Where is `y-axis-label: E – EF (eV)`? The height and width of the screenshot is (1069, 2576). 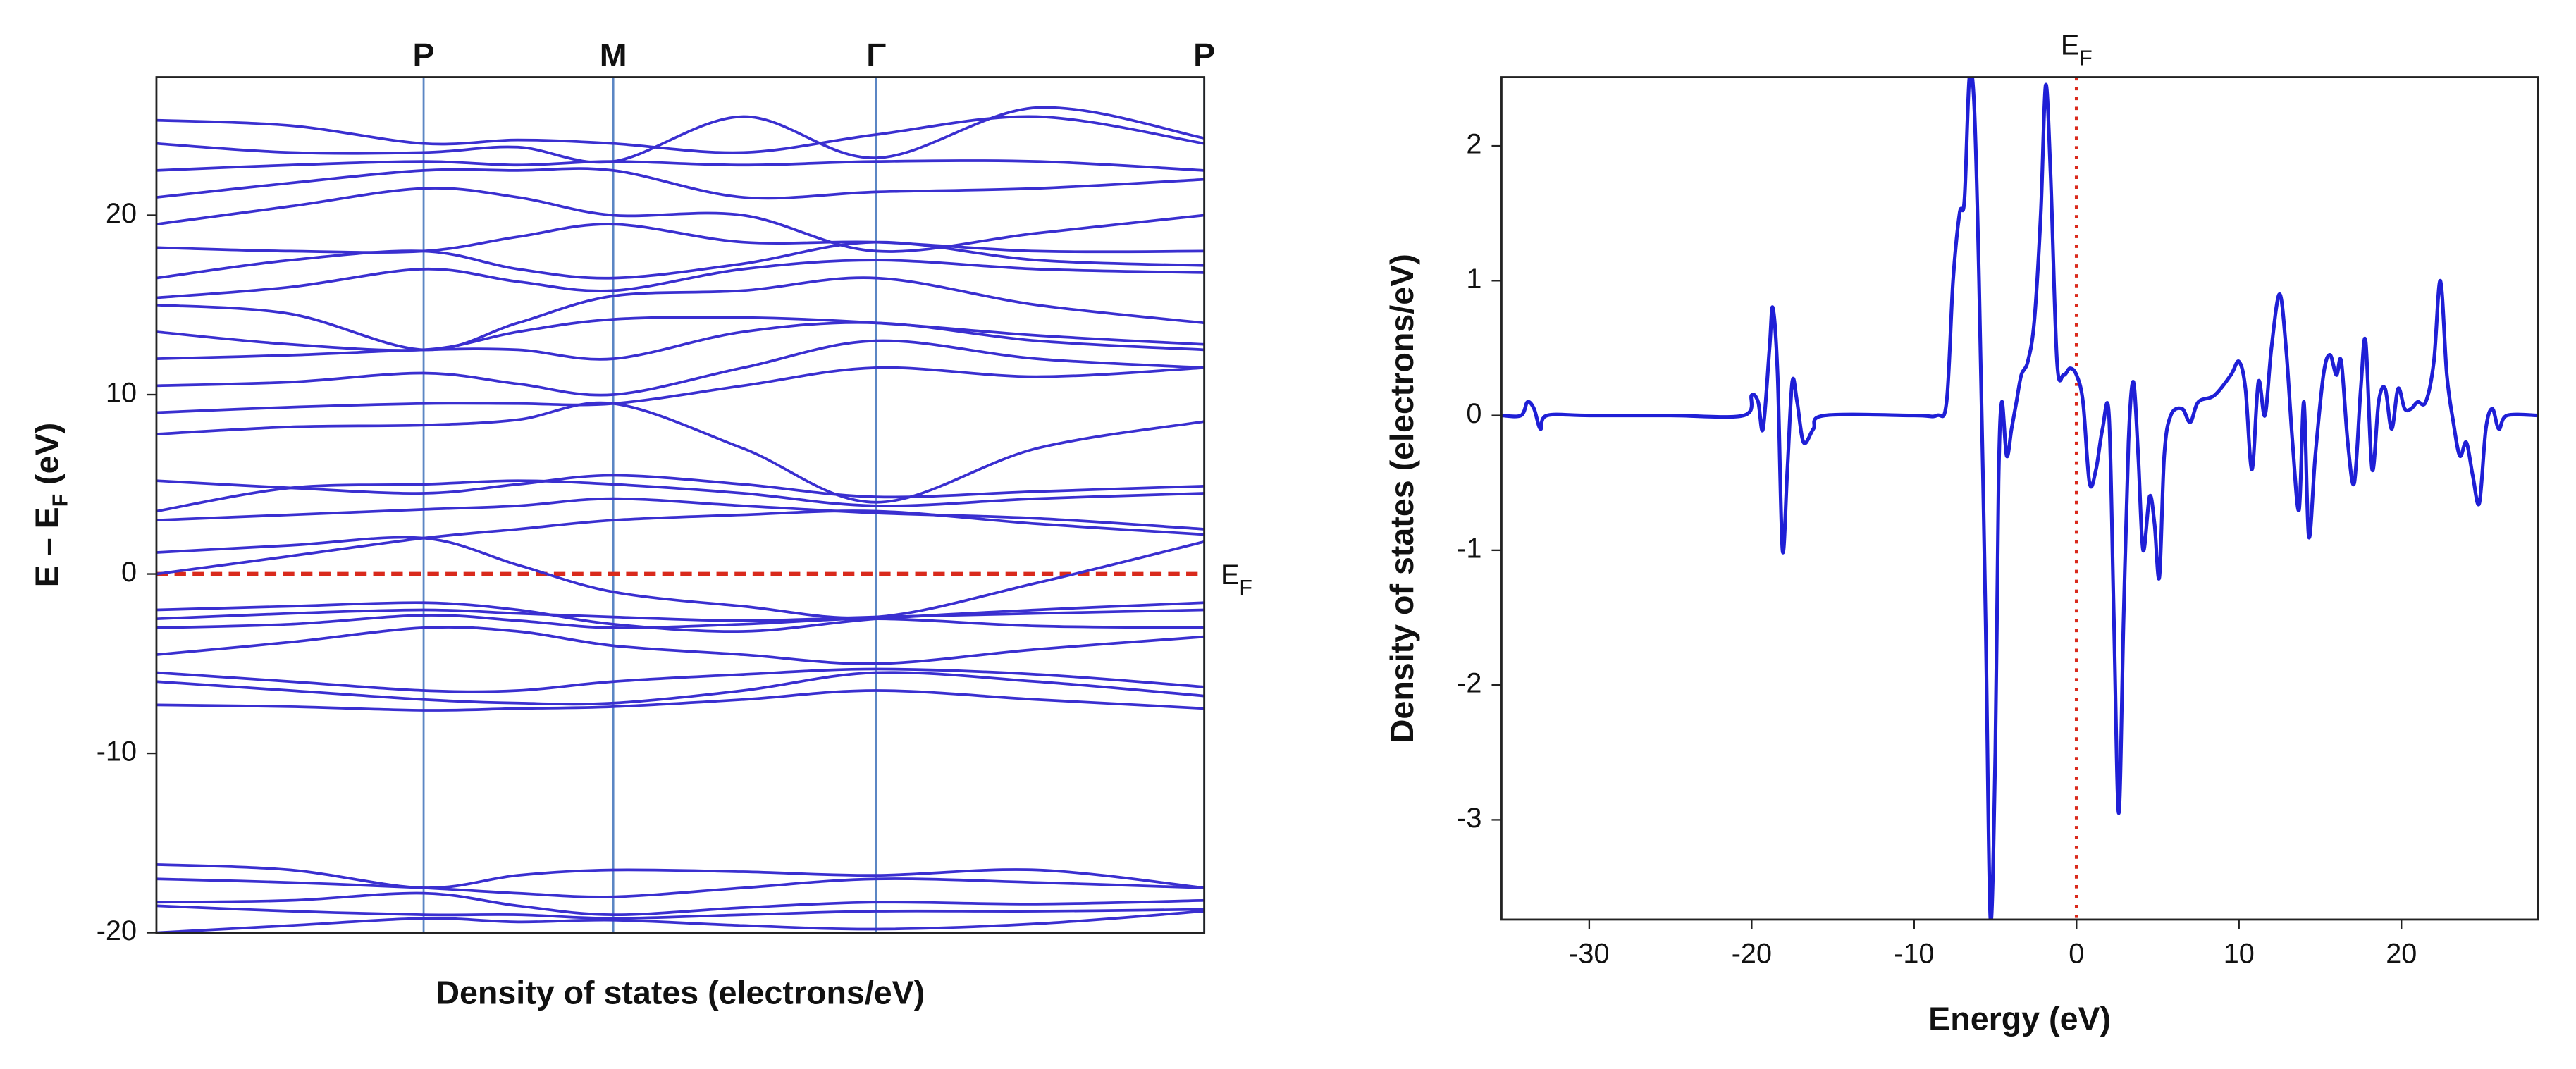 y-axis-label: E – EF (eV) is located at coordinates (51, 505).